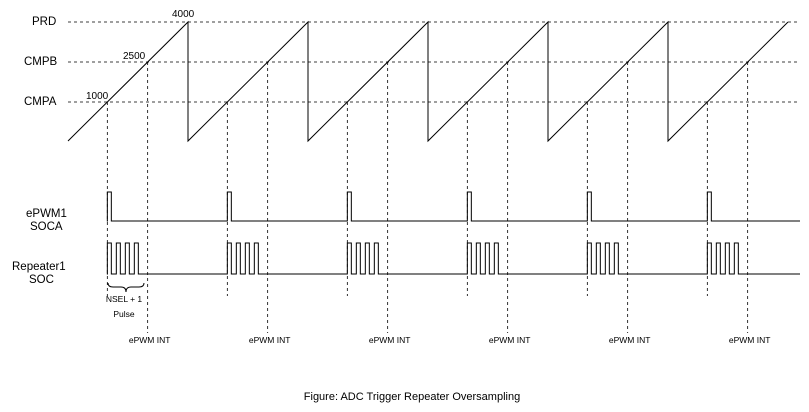 This screenshot has width=809, height=412. I want to click on nsel-label-line2: Pulse, so click(124, 314).